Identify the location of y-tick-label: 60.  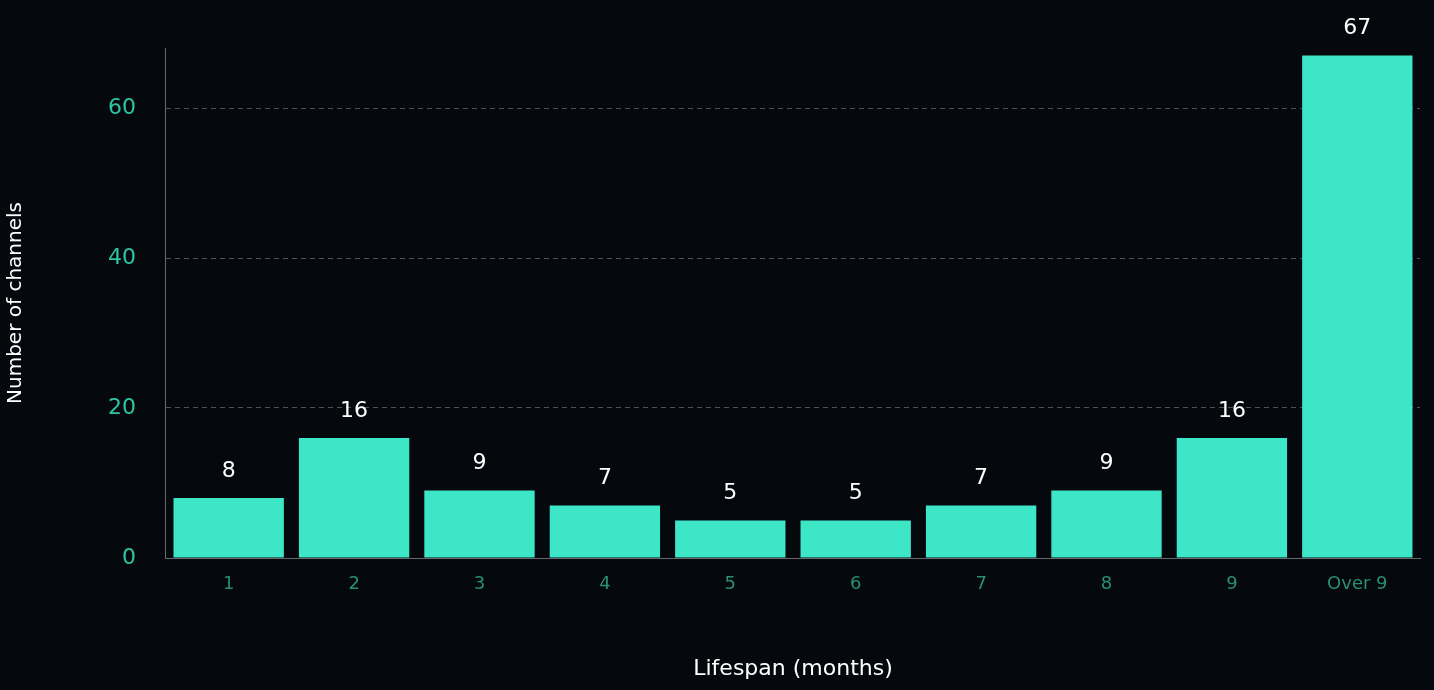
(121, 106).